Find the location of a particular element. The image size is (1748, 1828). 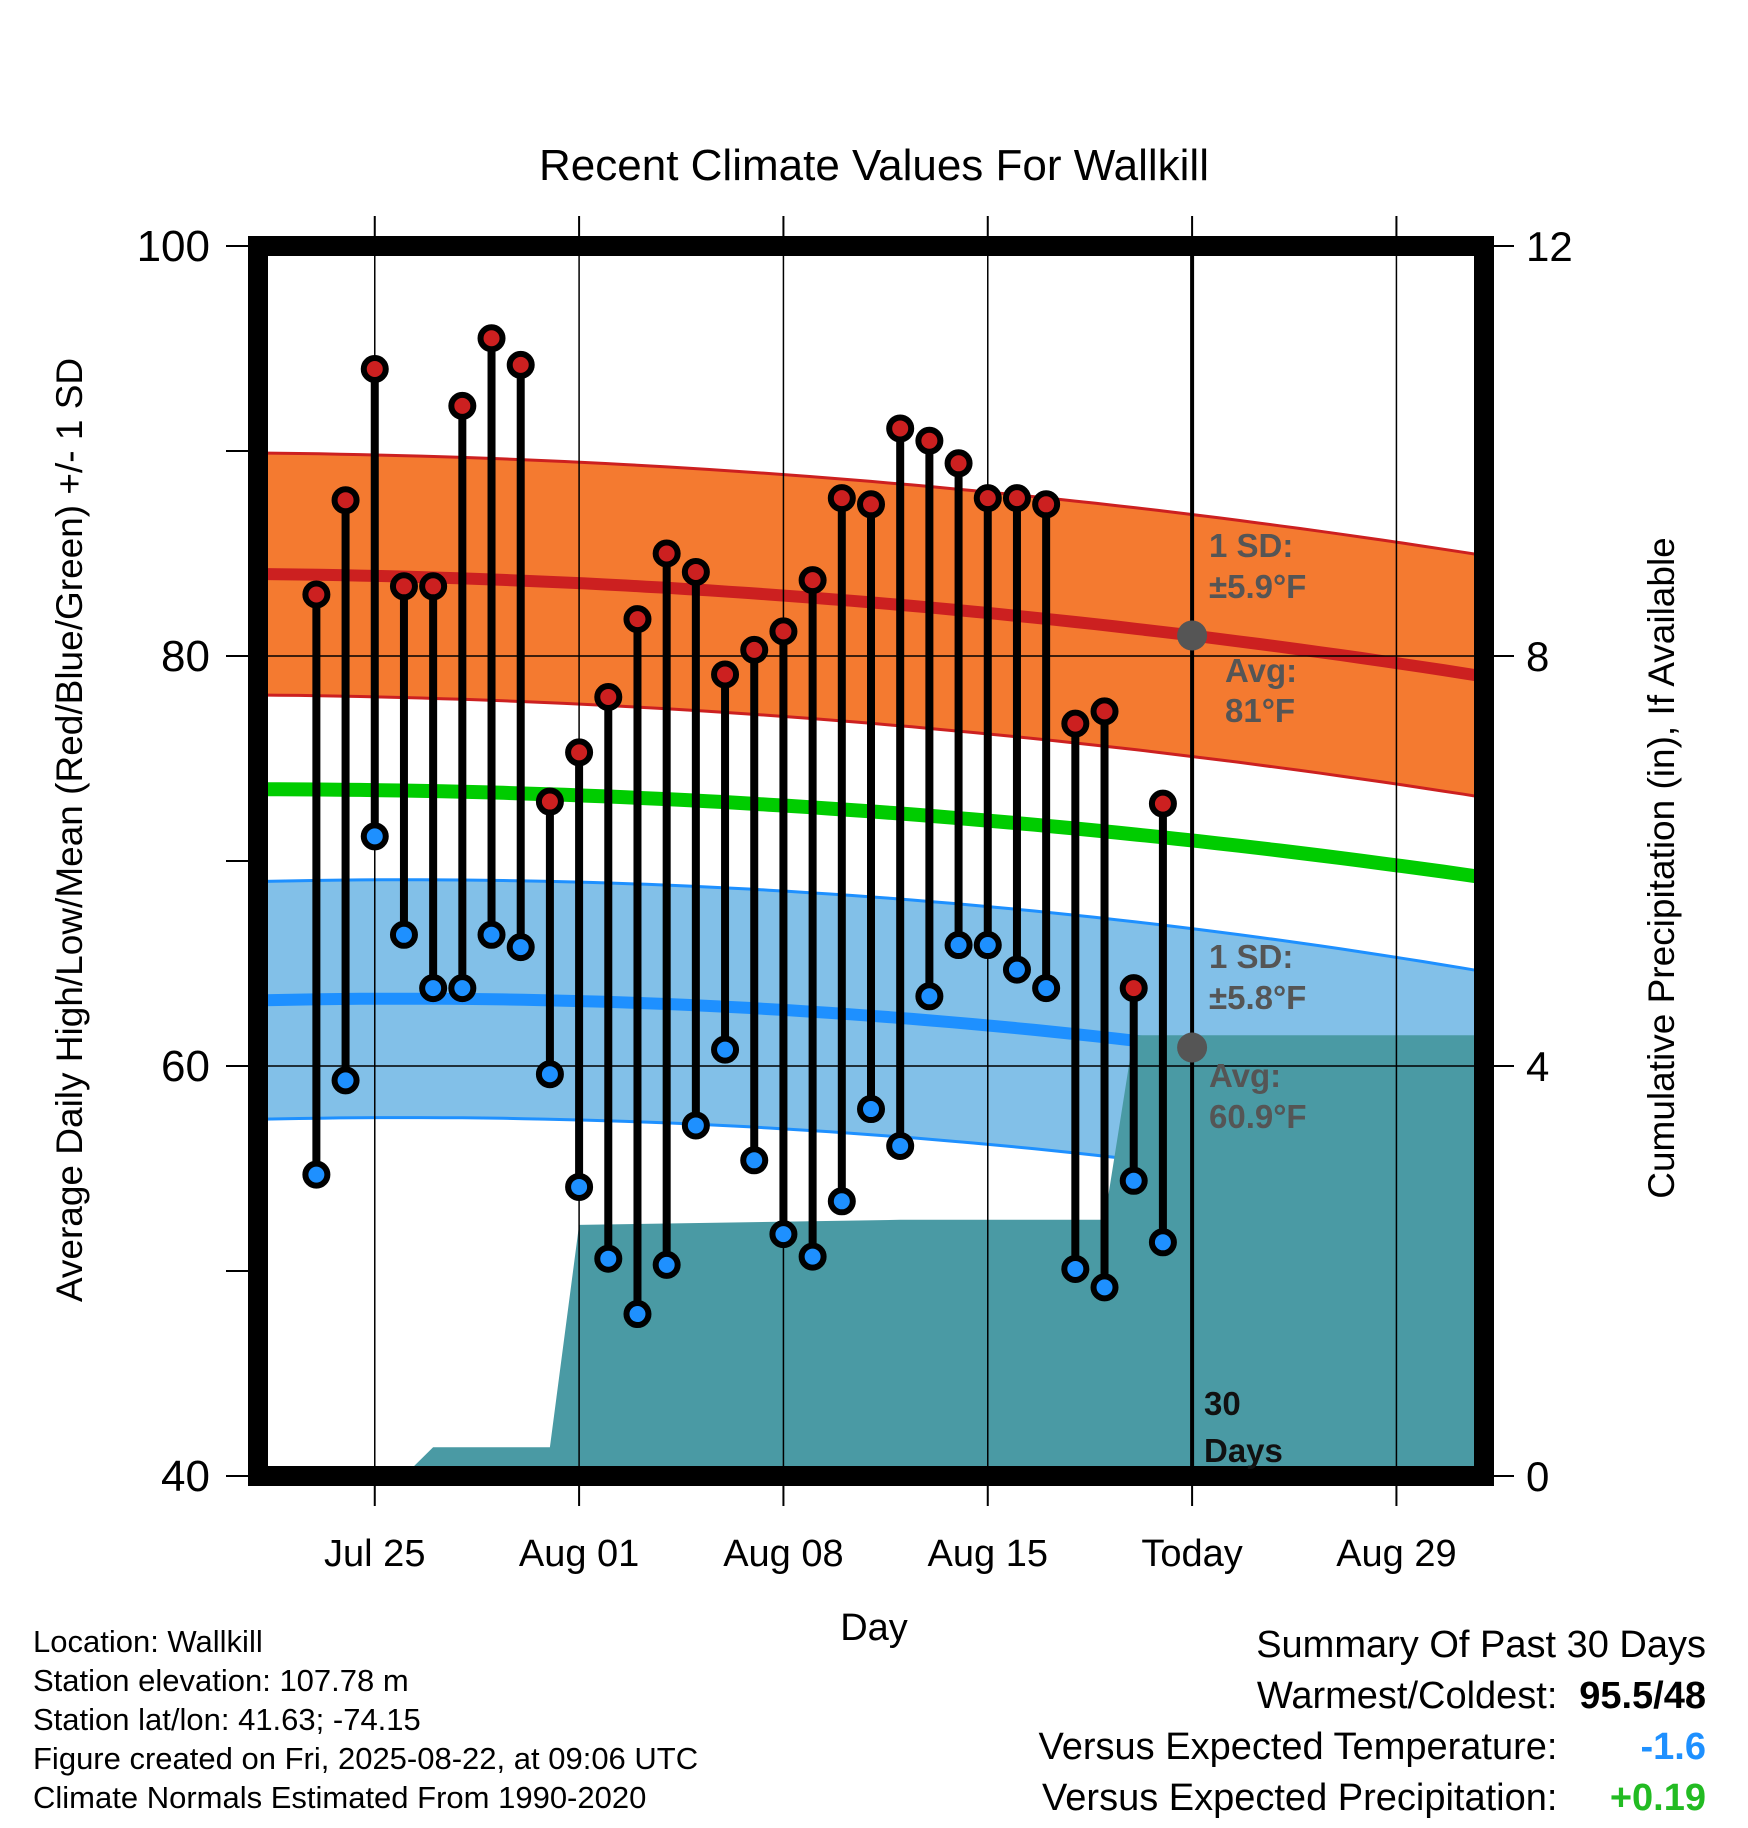

y-tick-label: 60 is located at coordinates (185, 1066).